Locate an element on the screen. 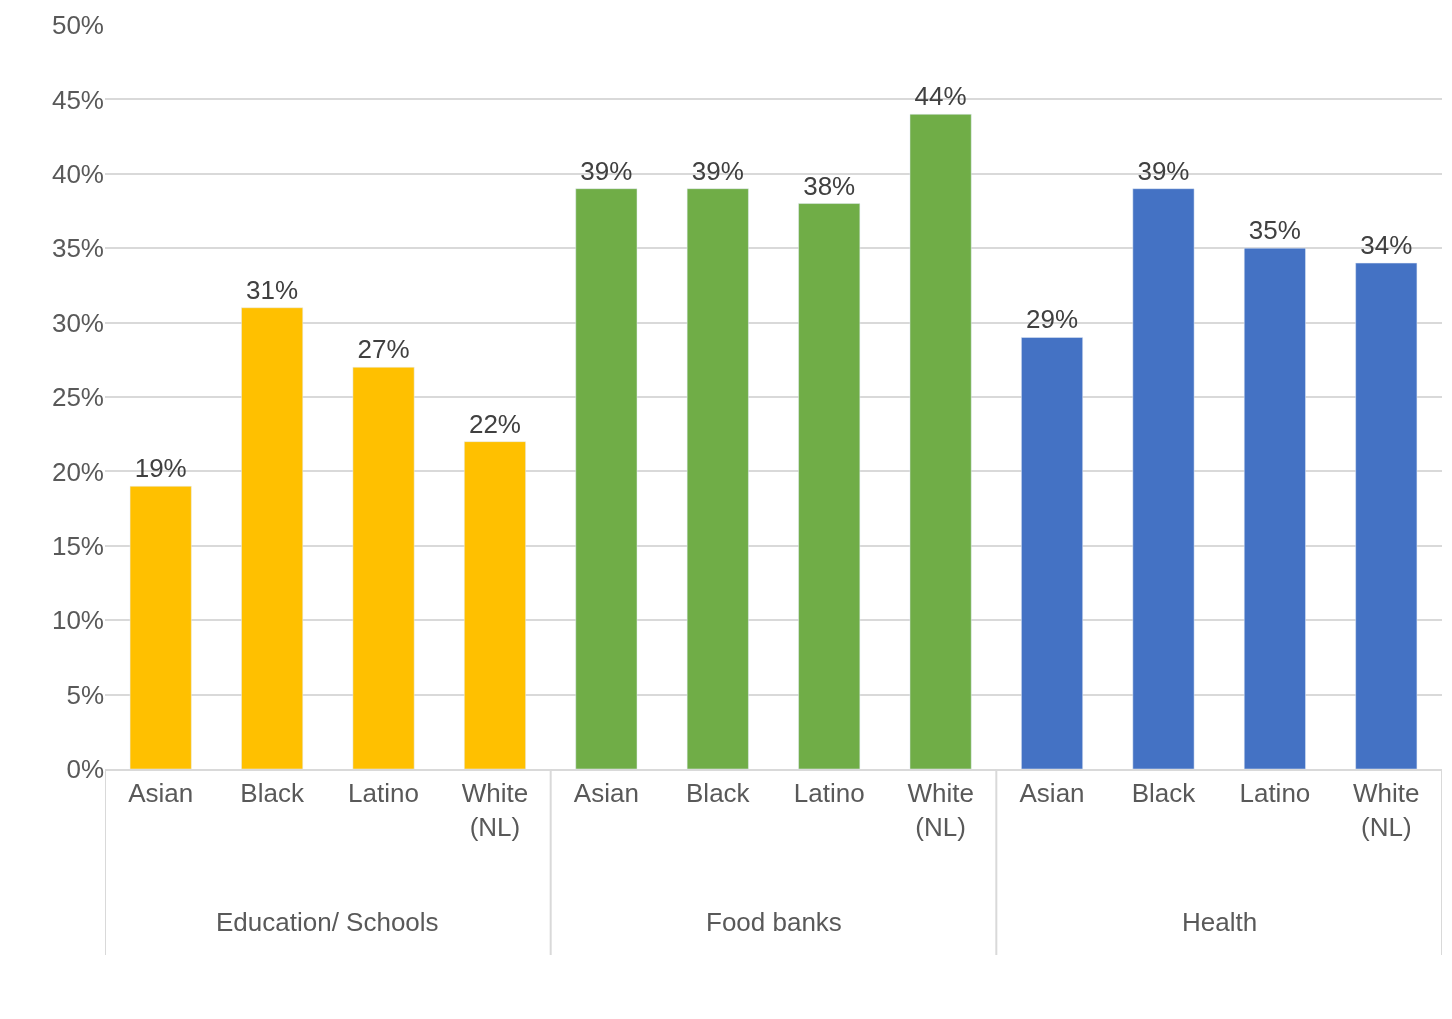  y-tick-label: 35% is located at coordinates (77, 248).